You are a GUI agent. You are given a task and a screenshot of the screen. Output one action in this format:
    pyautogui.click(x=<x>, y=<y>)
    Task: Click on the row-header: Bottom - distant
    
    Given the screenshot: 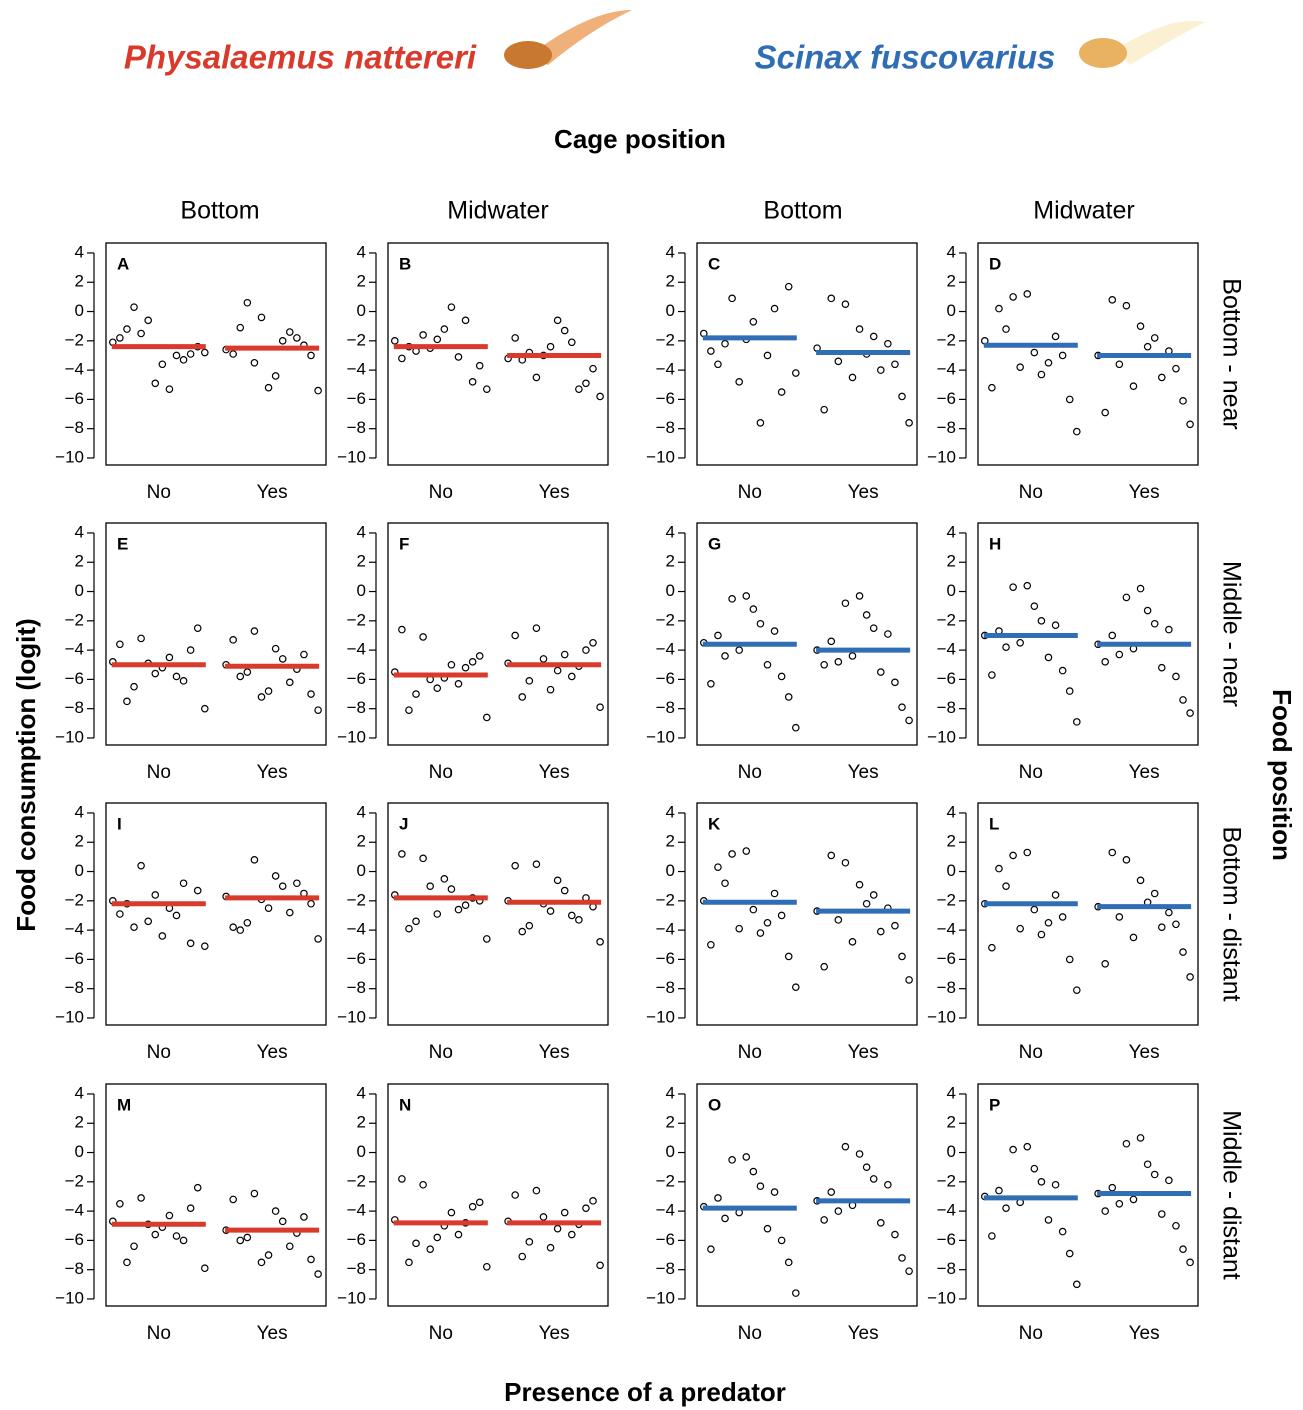 What is the action you would take?
    pyautogui.click(x=1231, y=913)
    